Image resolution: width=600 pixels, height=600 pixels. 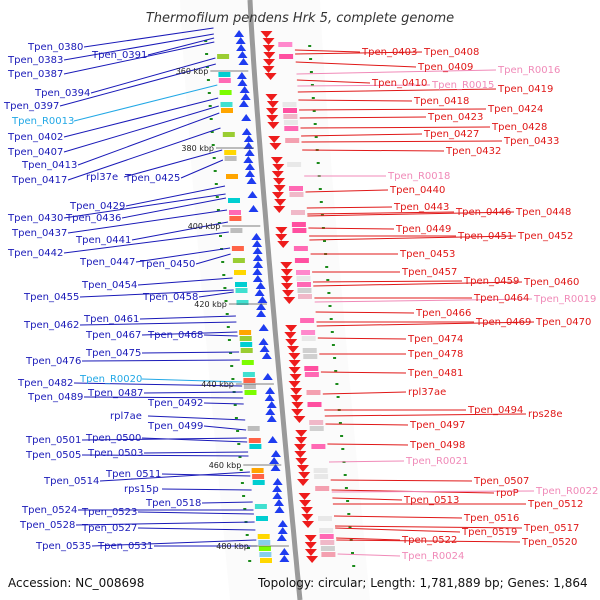 I want to click on gene-label: Tpen_0494, so click(x=495, y=410).